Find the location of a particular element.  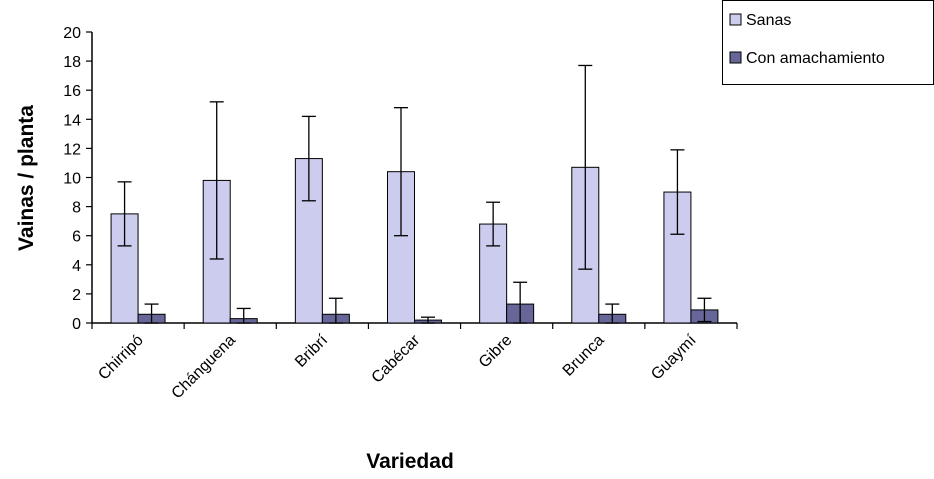

y-tick-label: 14 is located at coordinates (72, 120).